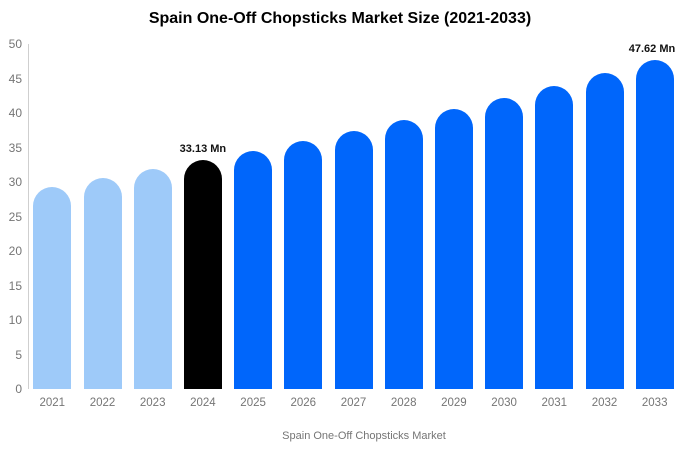  I want to click on x-tick-label-2030: 2030, so click(504, 403).